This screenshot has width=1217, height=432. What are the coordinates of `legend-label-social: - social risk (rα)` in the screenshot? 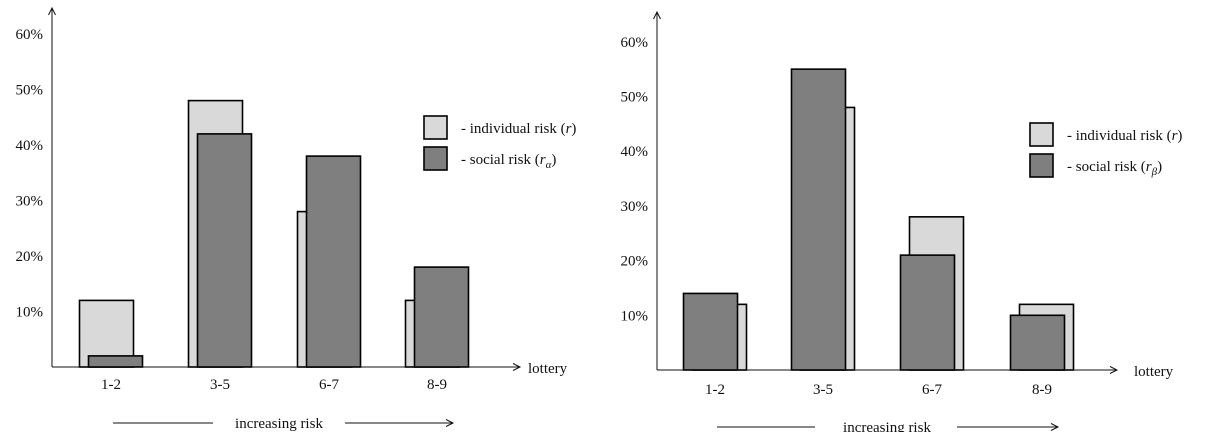 It's located at (508, 161).